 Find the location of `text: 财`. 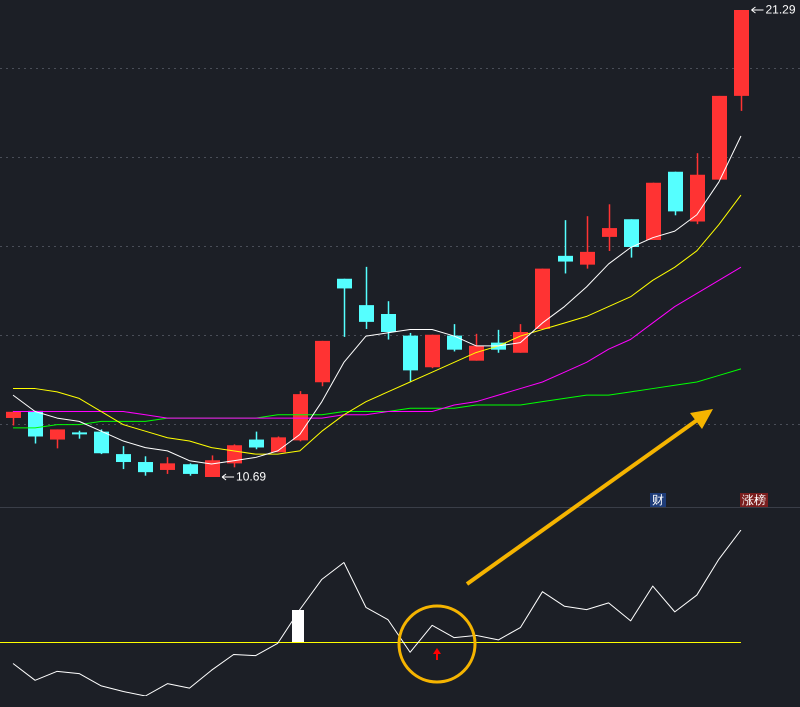

text: 财 is located at coordinates (658, 500).